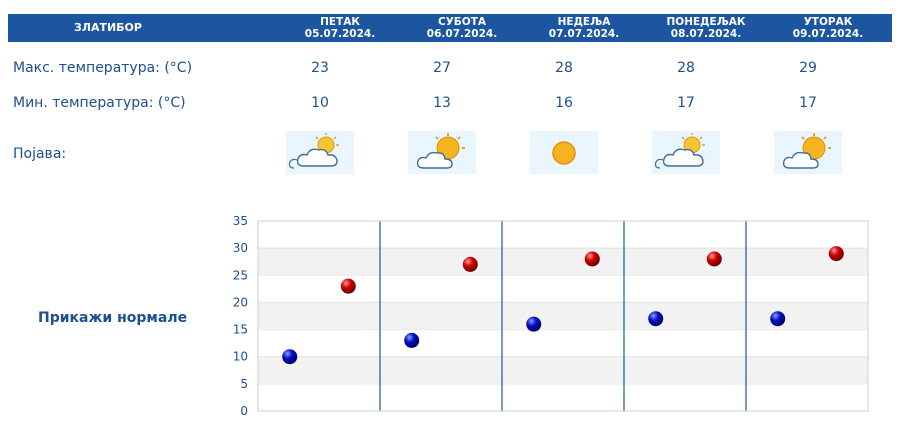 The image size is (900, 435). Describe the element at coordinates (442, 68) in the screenshot. I see `max-temp-value: 27` at that location.